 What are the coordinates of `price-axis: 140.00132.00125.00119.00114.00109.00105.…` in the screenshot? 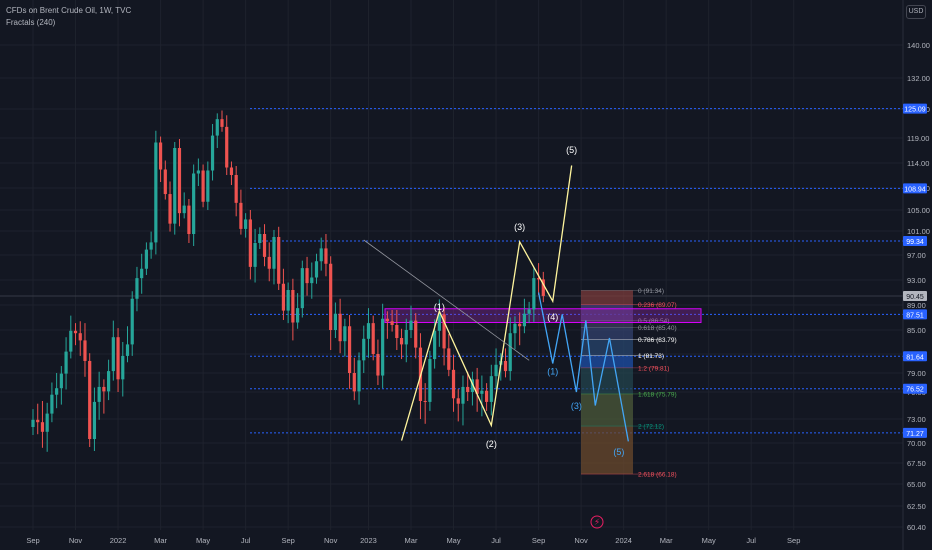 It's located at (916, 275).